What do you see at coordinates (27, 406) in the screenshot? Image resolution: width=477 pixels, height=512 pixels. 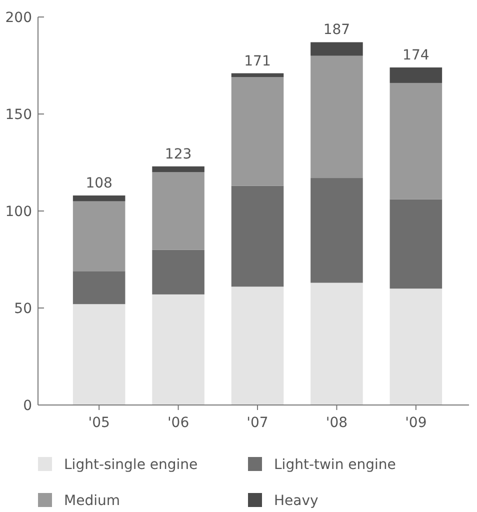 I see `y-tick-label: 0` at bounding box center [27, 406].